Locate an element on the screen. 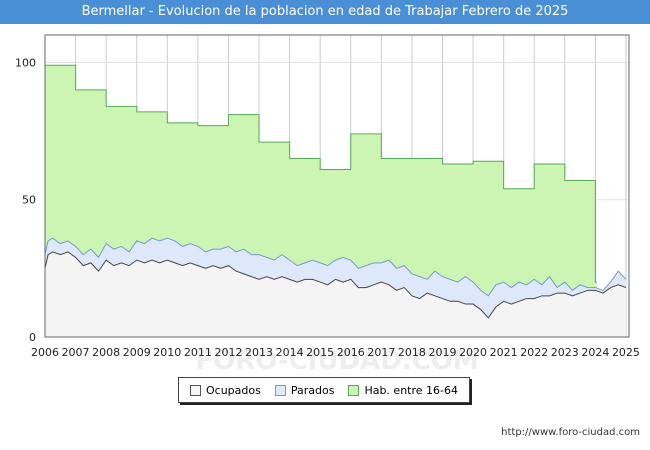 The image size is (650, 450). x-tick-label: 2008 is located at coordinates (106, 352).